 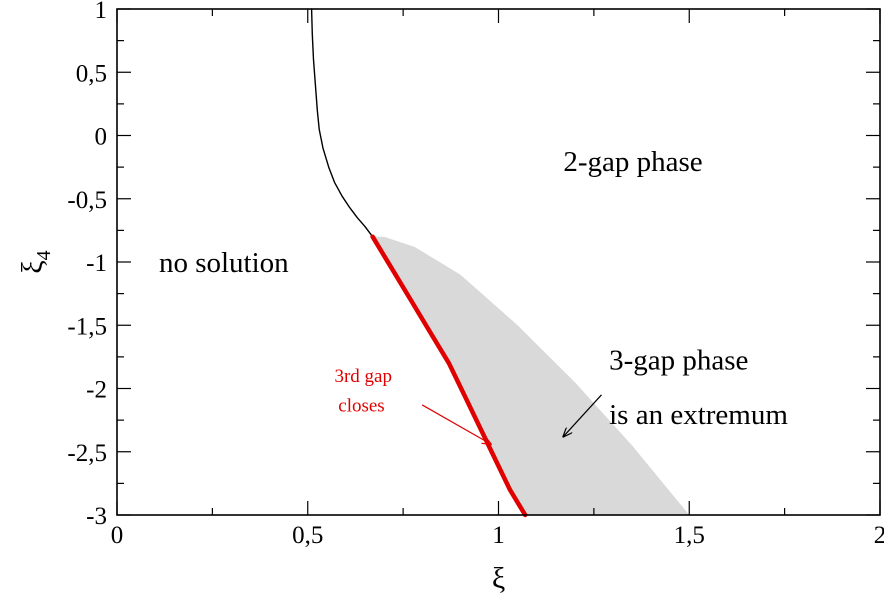 I want to click on x-axis-label: ξ, so click(x=498, y=578).